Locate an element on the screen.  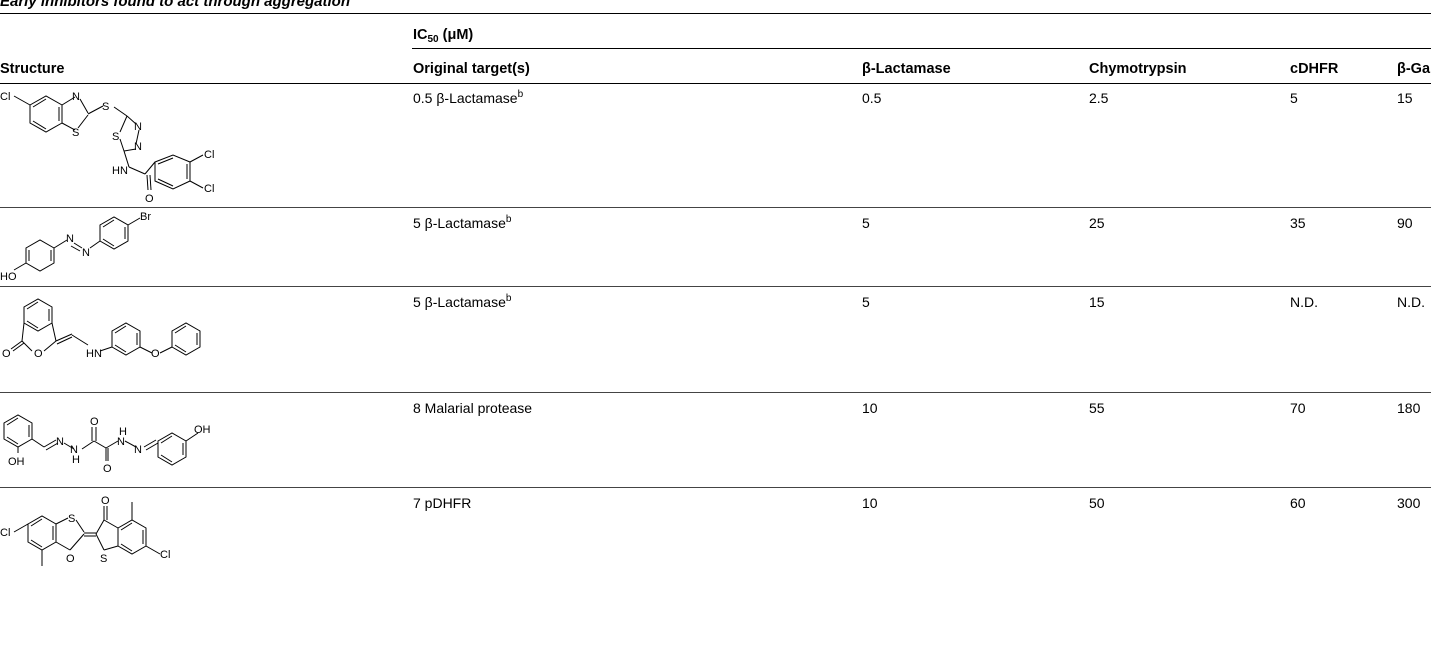
col-header-chymotrypsin: Chymotrypsin is located at coordinates (1138, 69).